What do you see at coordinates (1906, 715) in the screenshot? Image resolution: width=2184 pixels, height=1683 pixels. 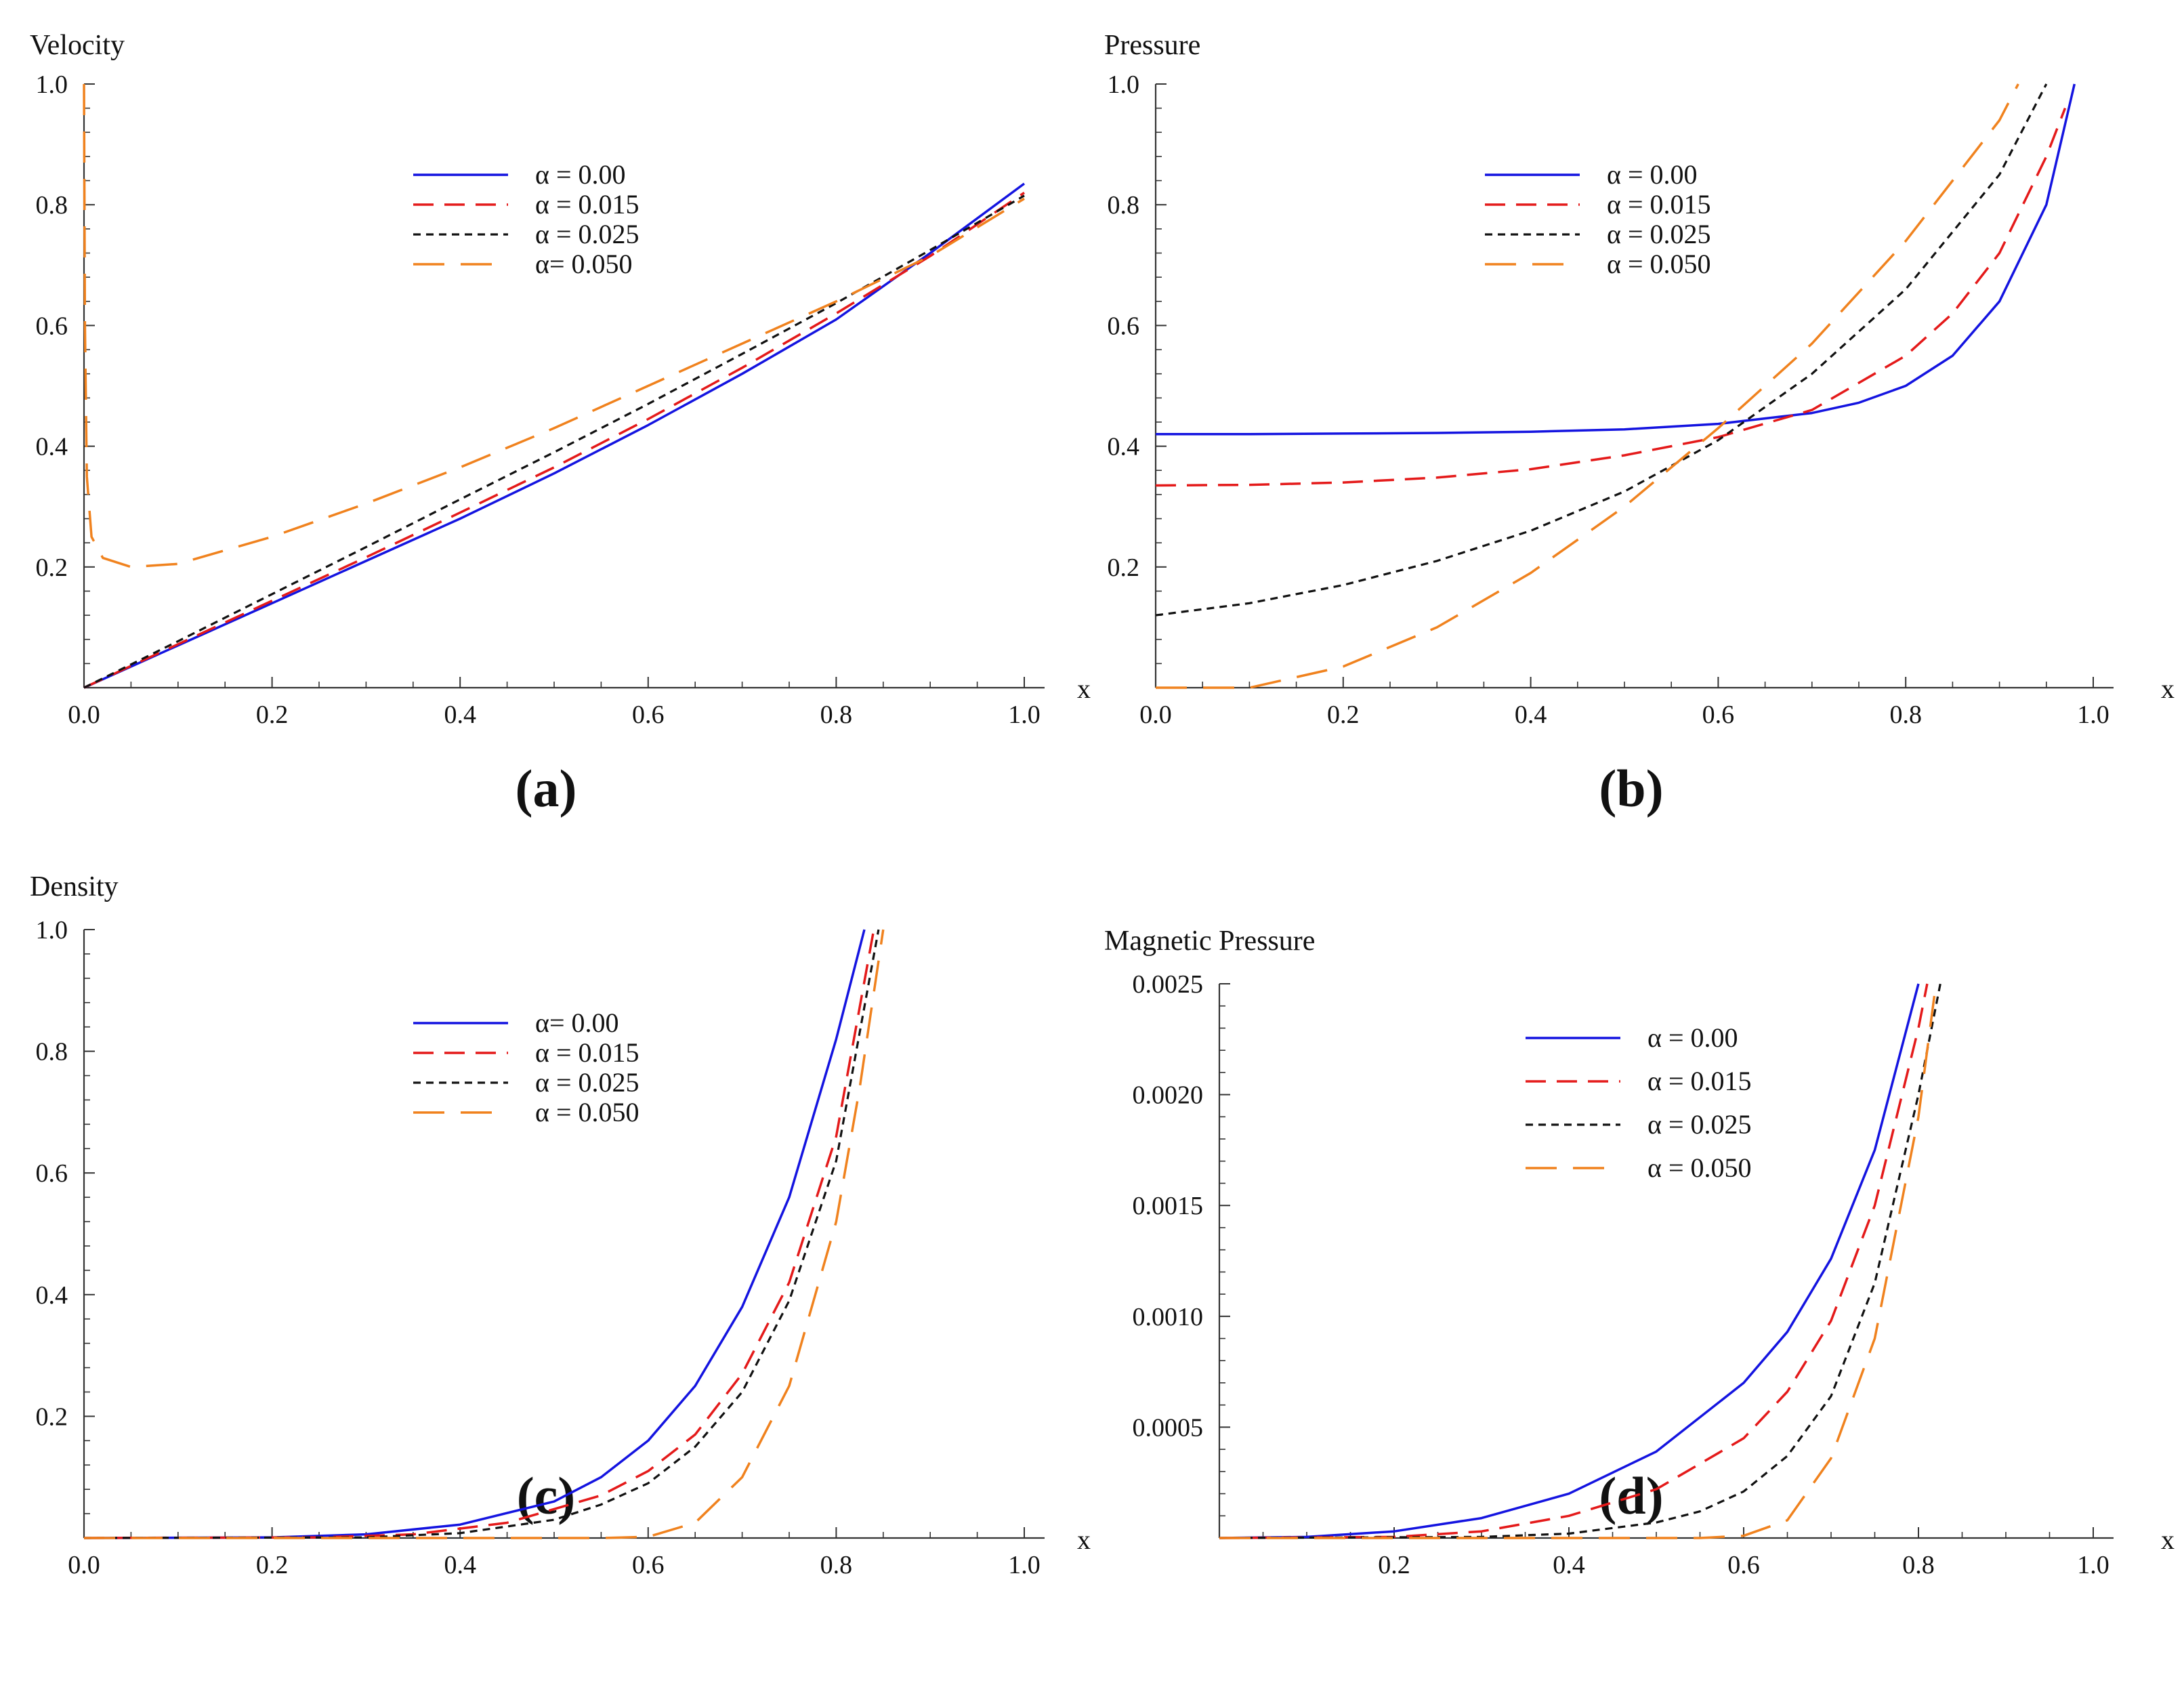 I see `chart-b-x-tick-label: 0.8` at bounding box center [1906, 715].